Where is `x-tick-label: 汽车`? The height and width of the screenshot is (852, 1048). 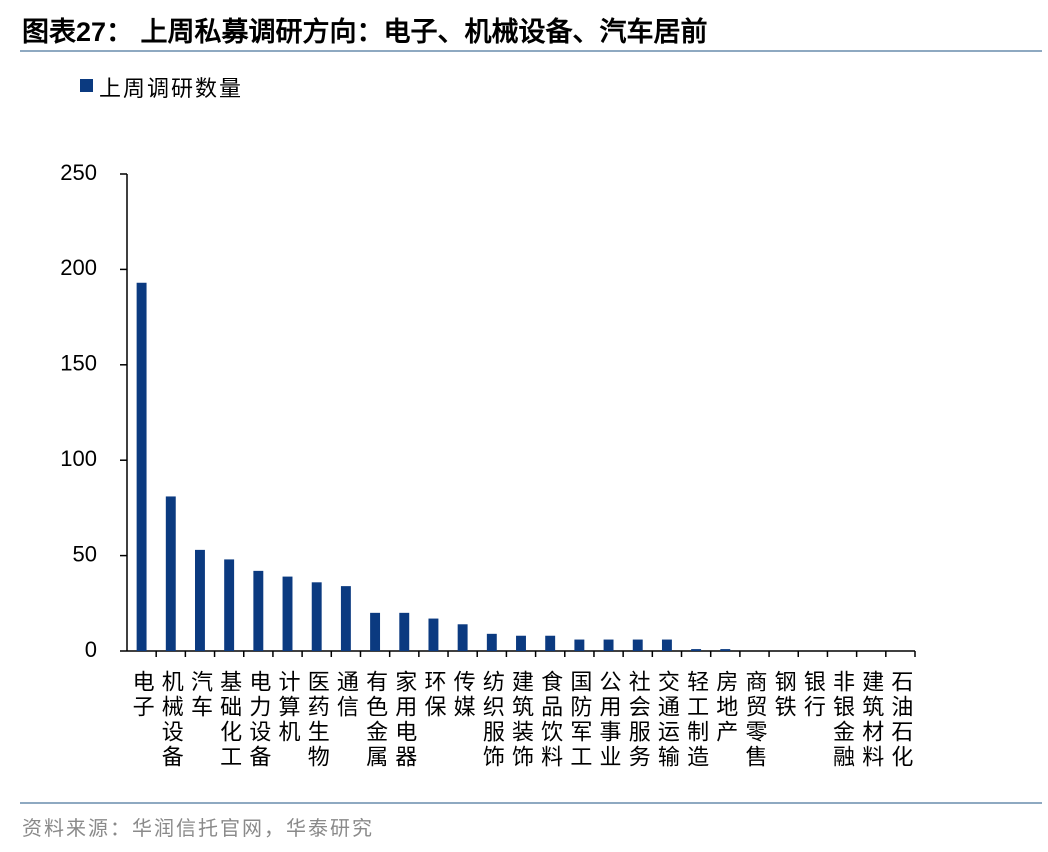 x-tick-label: 汽车 is located at coordinates (200, 695).